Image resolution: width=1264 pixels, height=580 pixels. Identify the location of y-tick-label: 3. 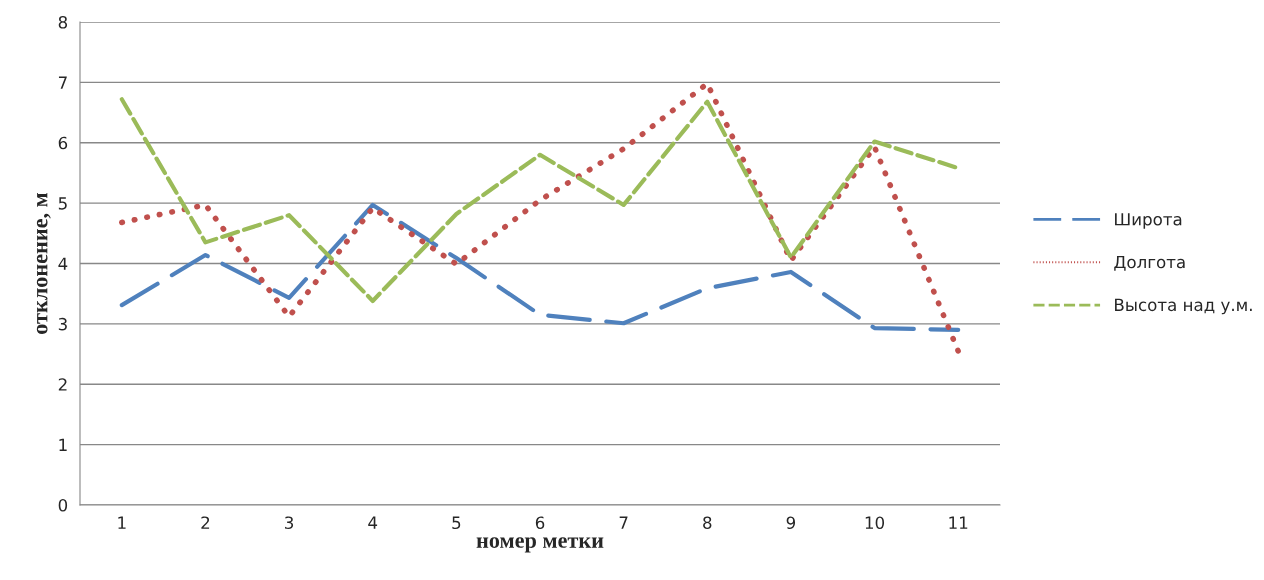
(62, 324).